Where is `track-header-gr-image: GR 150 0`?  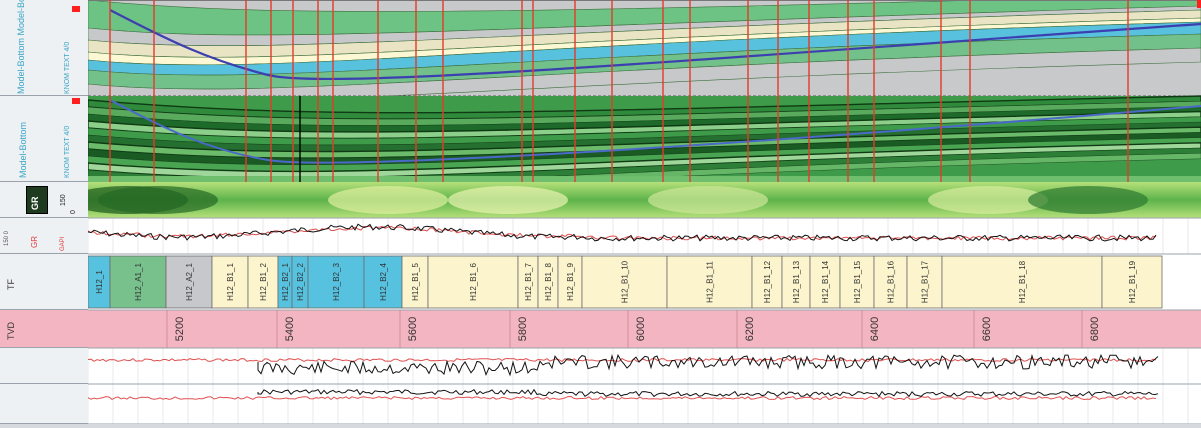
track-header-gr-image: GR 150 0 is located at coordinates (44, 200).